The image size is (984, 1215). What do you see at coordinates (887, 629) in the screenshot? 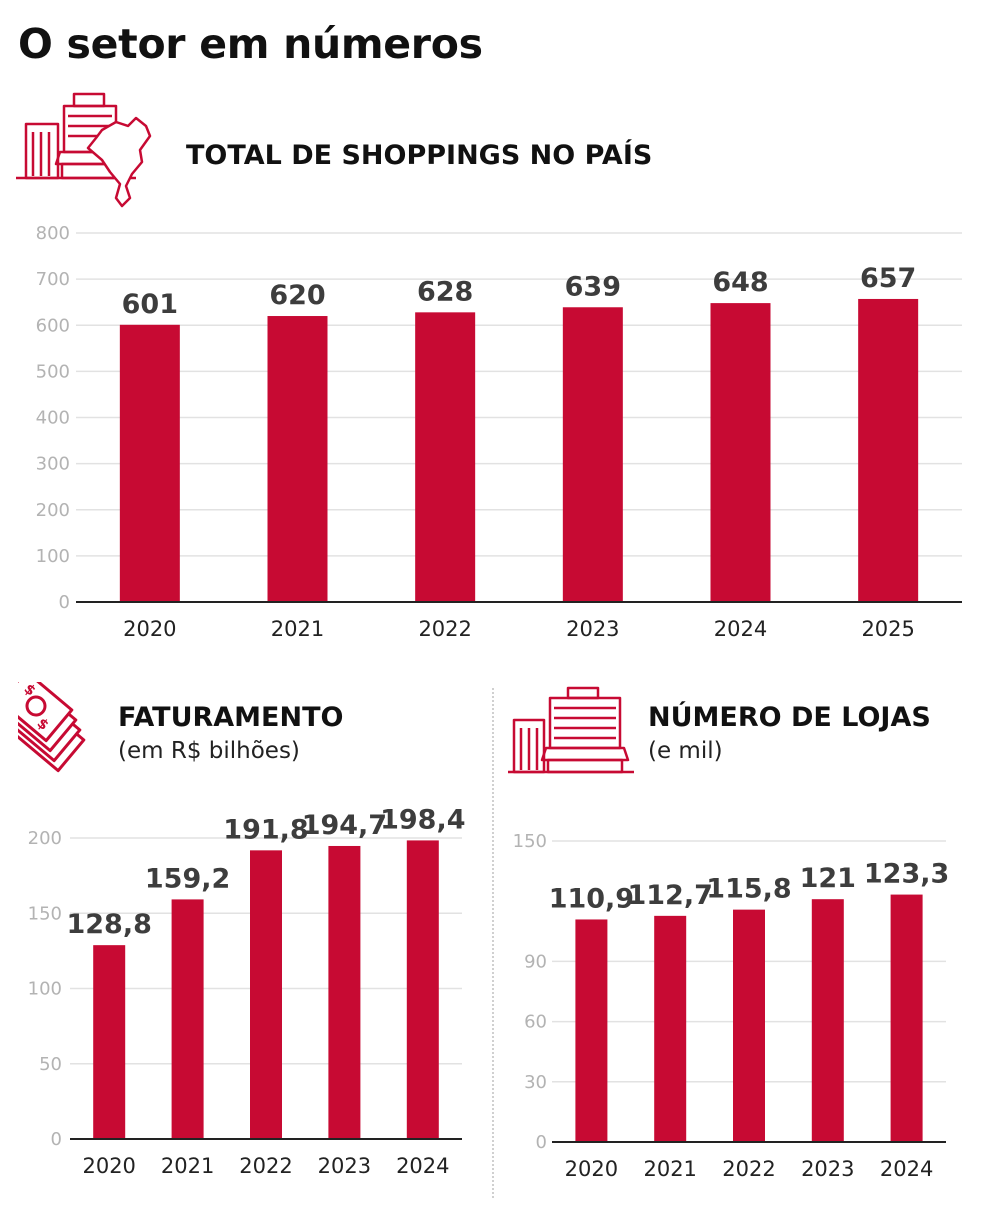
I see `x-category-label: 2025` at bounding box center [887, 629].